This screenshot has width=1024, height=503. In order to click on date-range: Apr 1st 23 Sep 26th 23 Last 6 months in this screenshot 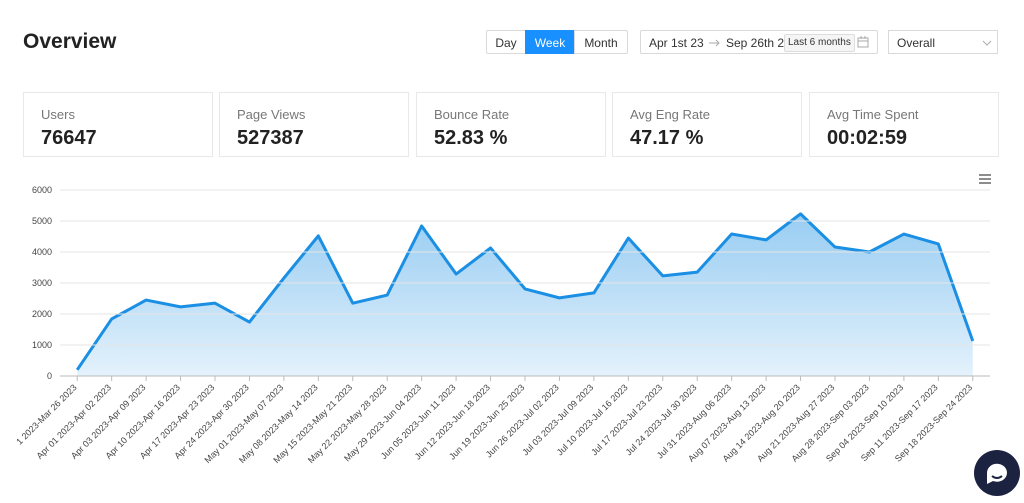, I will do `click(759, 42)`.